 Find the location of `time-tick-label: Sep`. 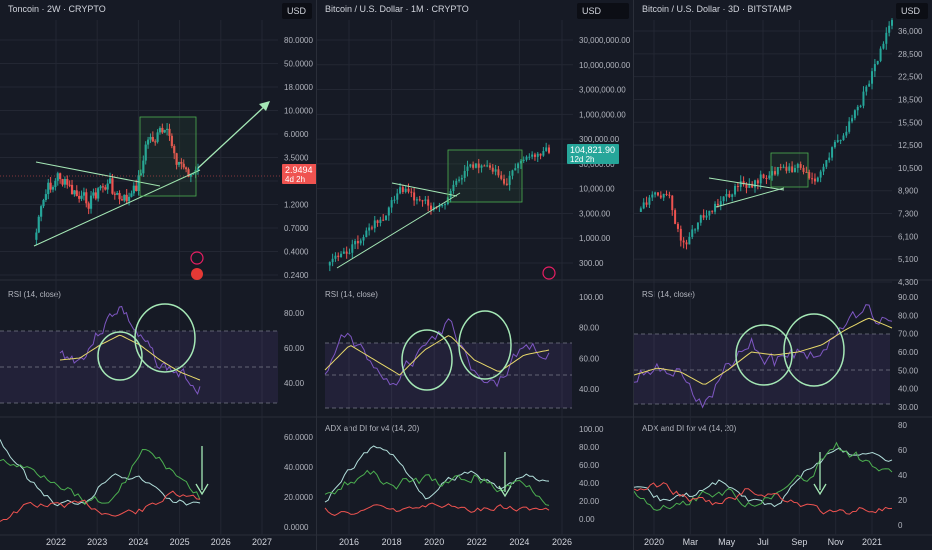

time-tick-label: Sep is located at coordinates (799, 542).